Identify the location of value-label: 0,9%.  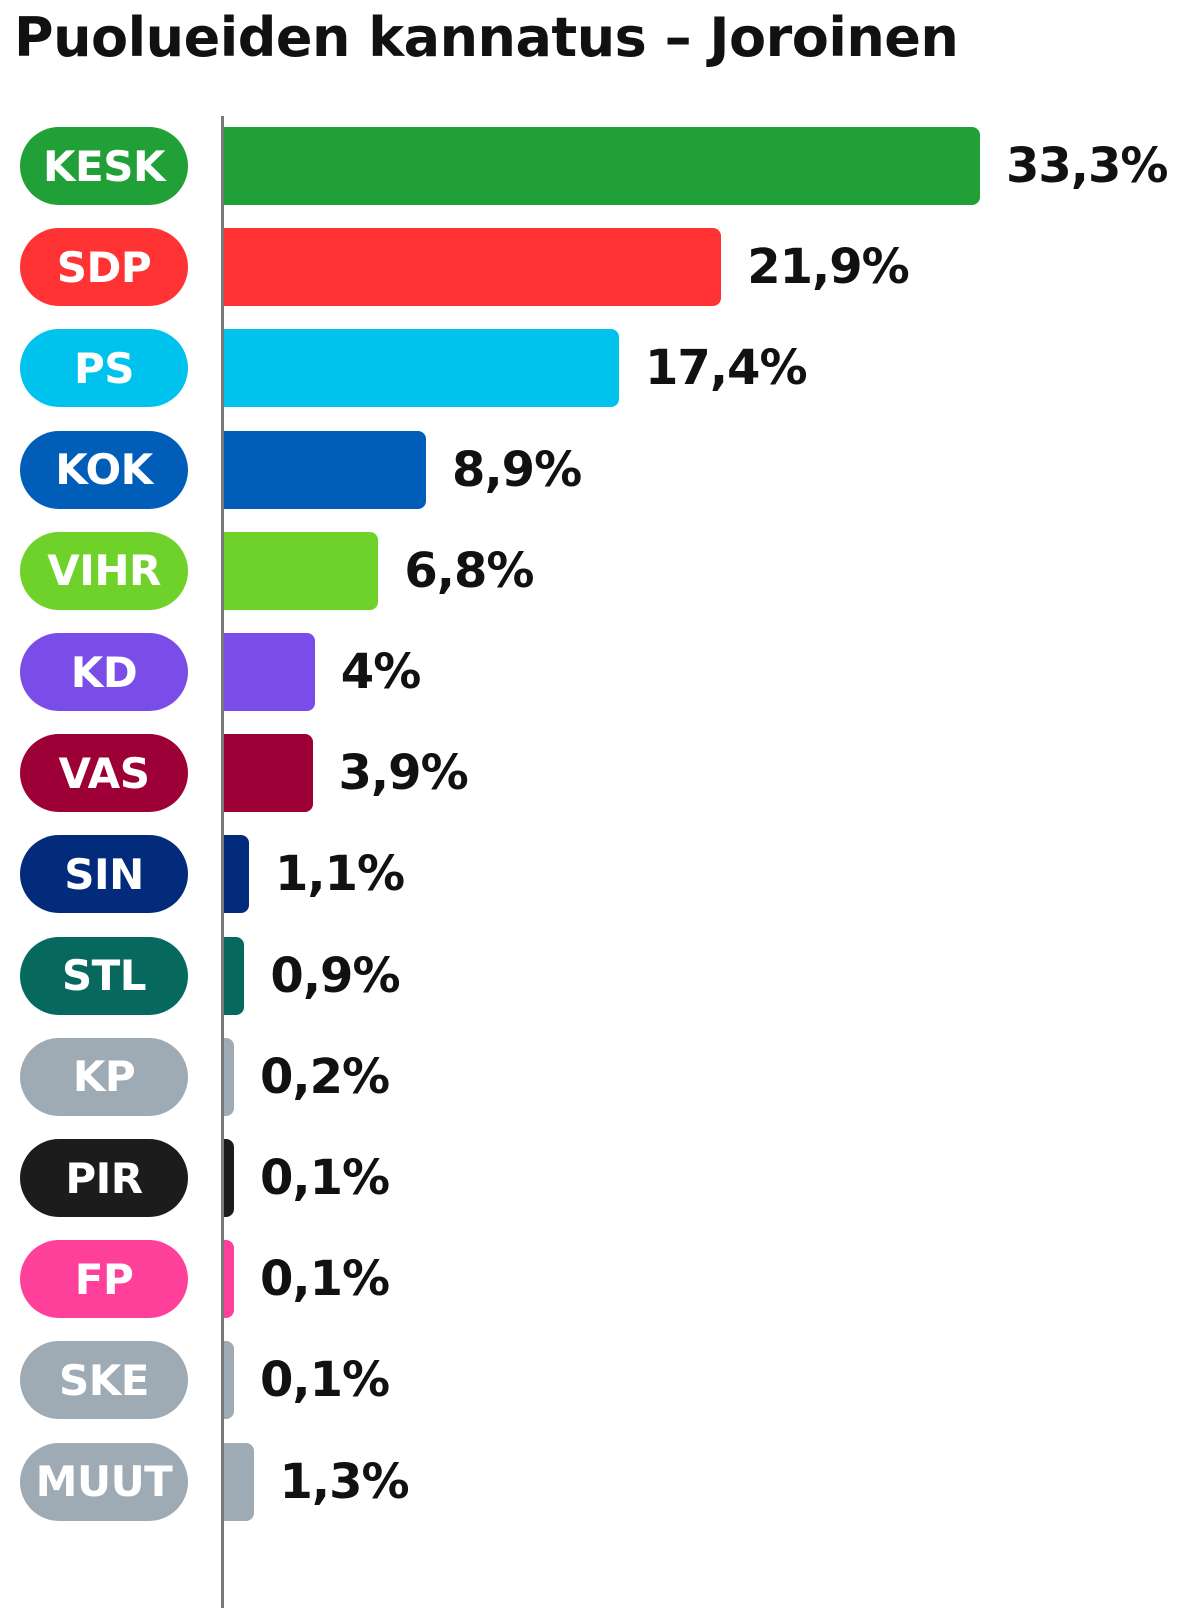
(335, 975).